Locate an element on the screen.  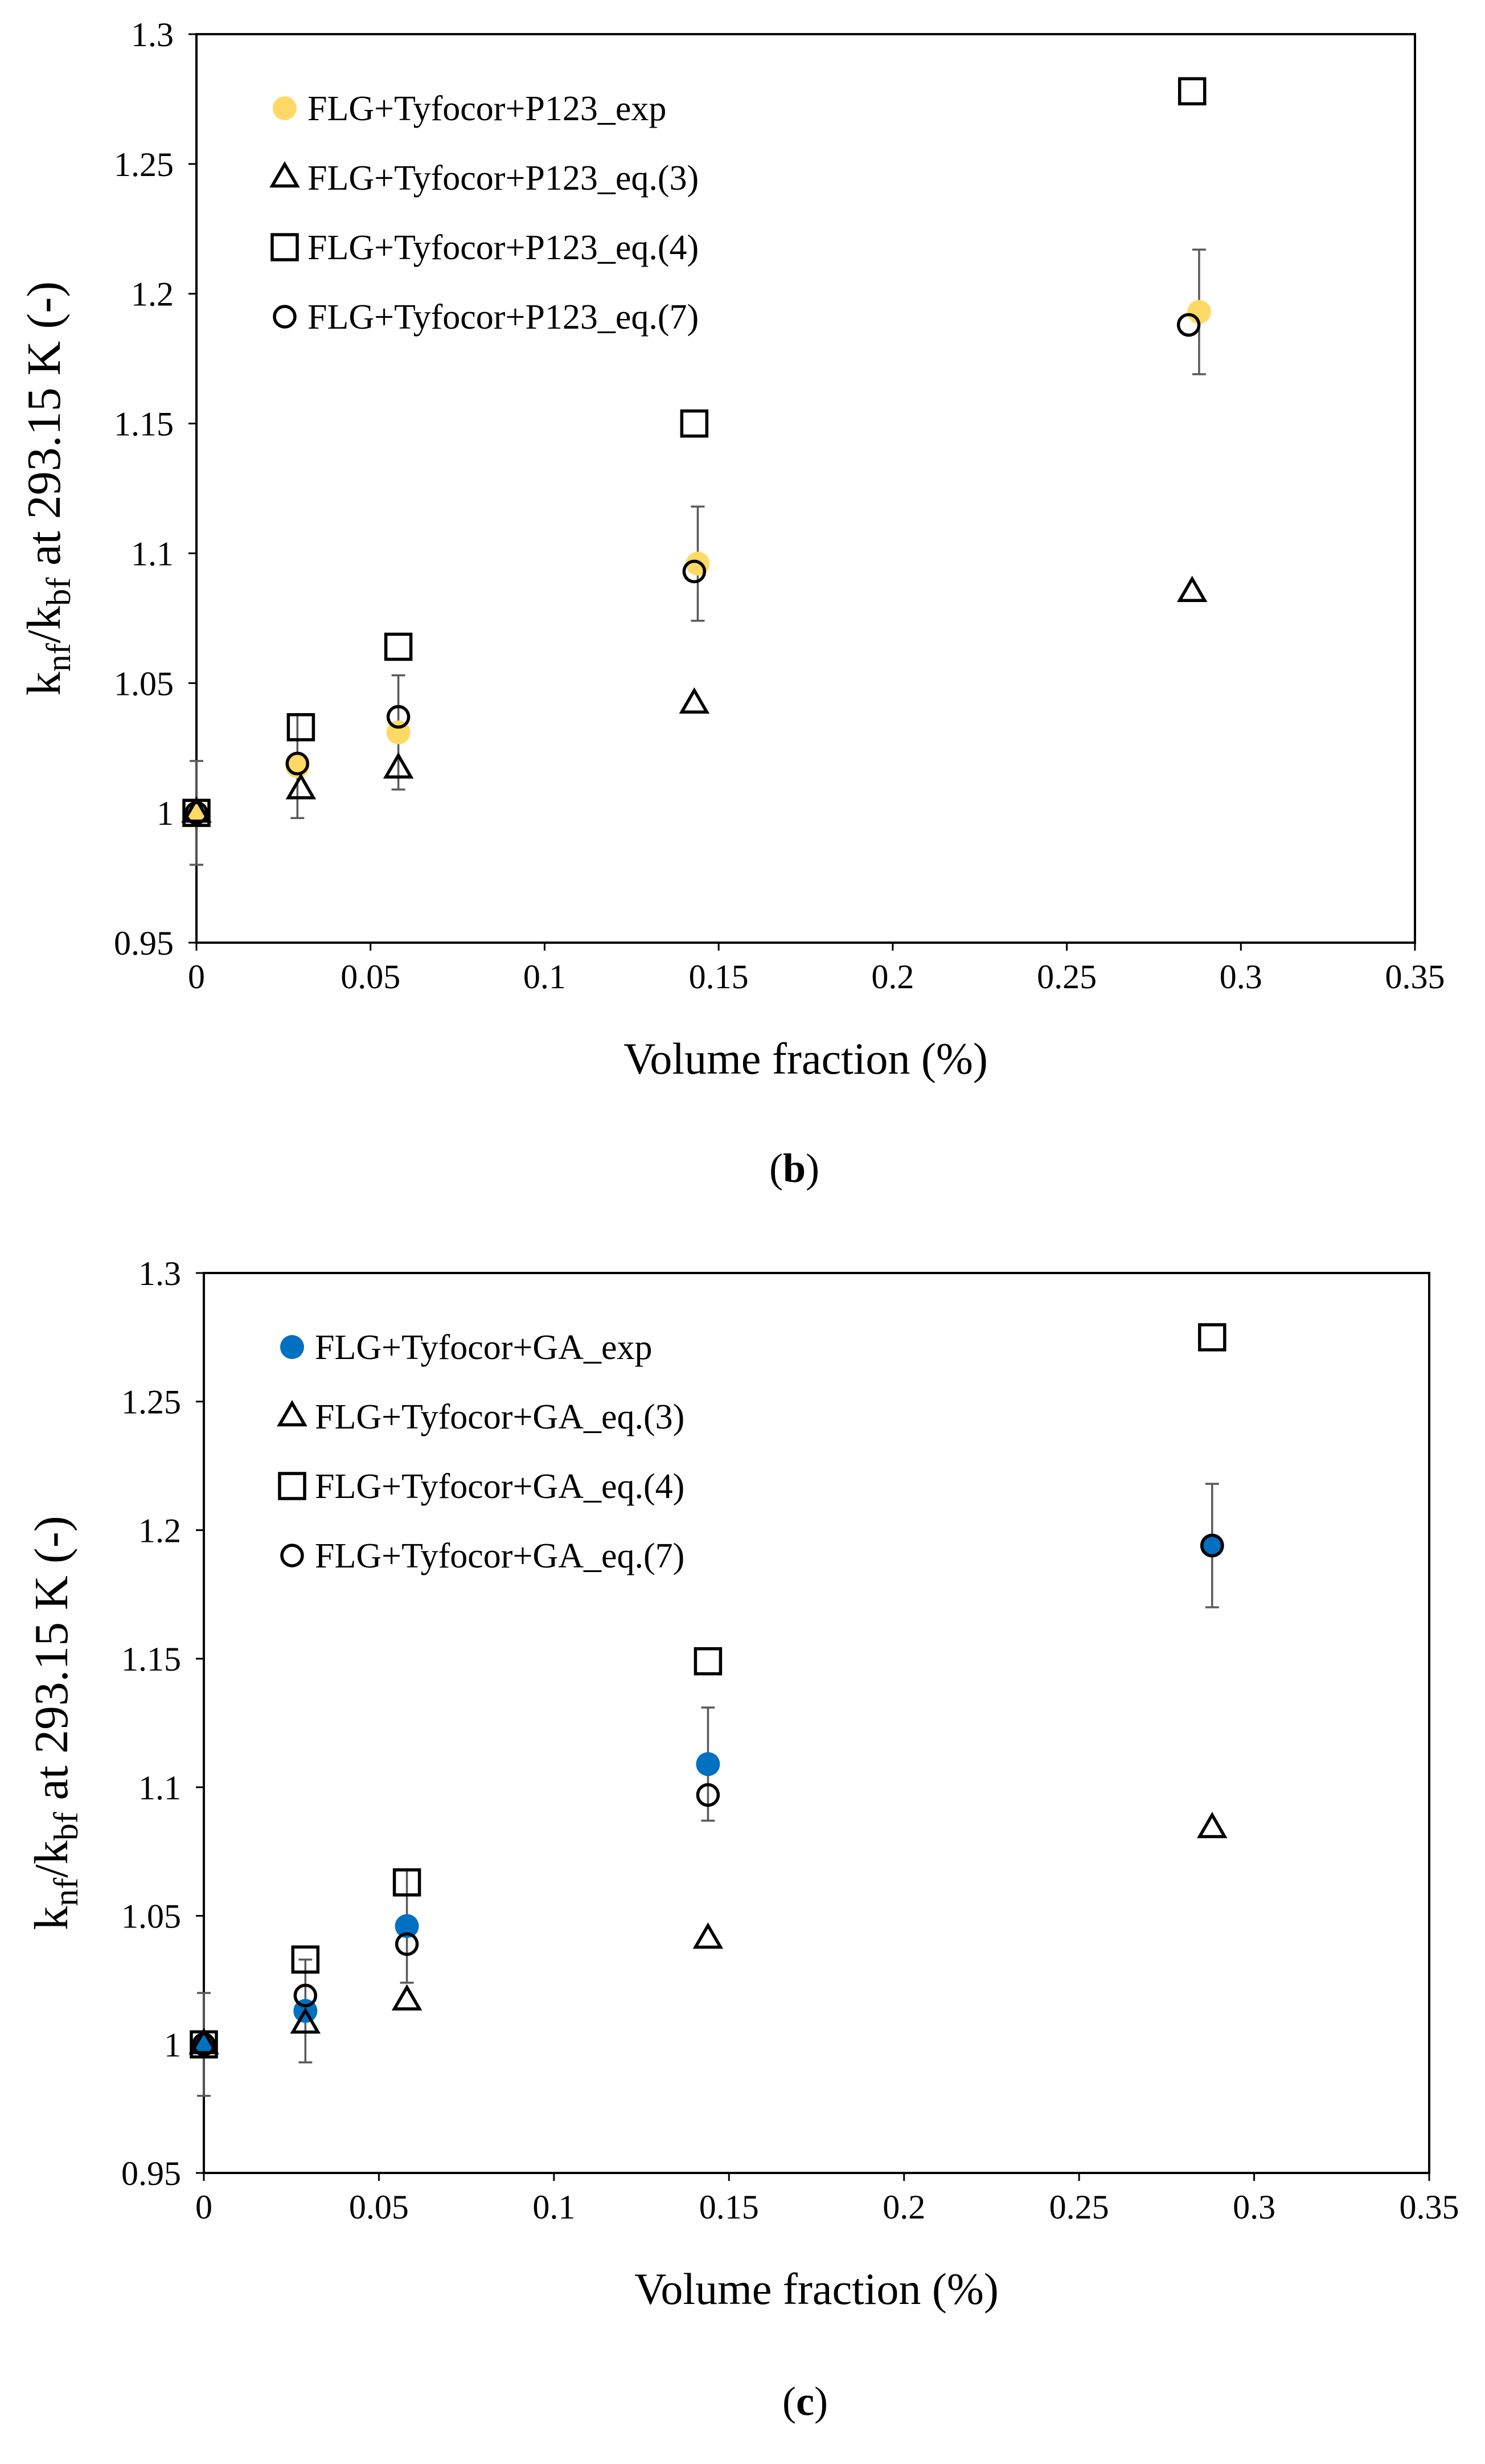
x-tick-label: 0.1 is located at coordinates (544, 977).